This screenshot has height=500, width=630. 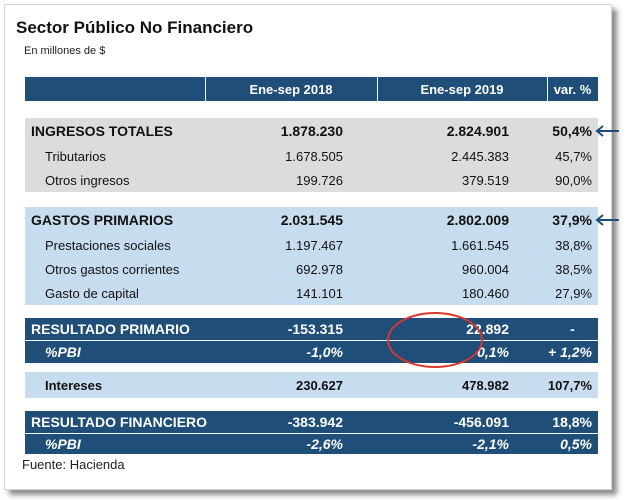 I want to click on header-2018: Ene-sep 2018, so click(x=291, y=89).